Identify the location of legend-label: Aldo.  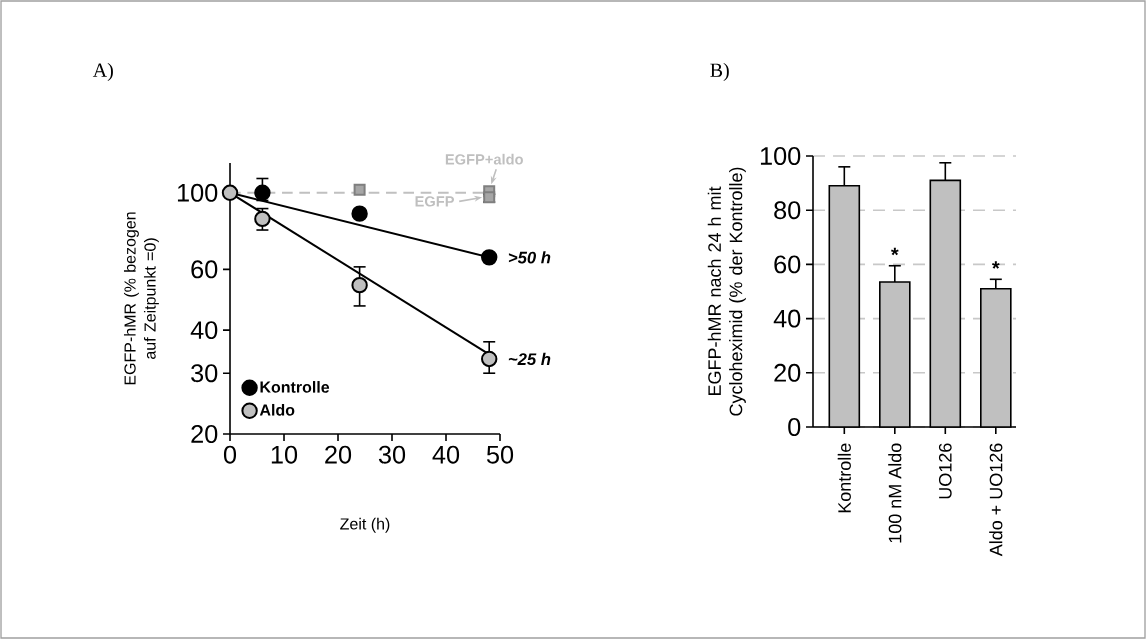
(277, 409).